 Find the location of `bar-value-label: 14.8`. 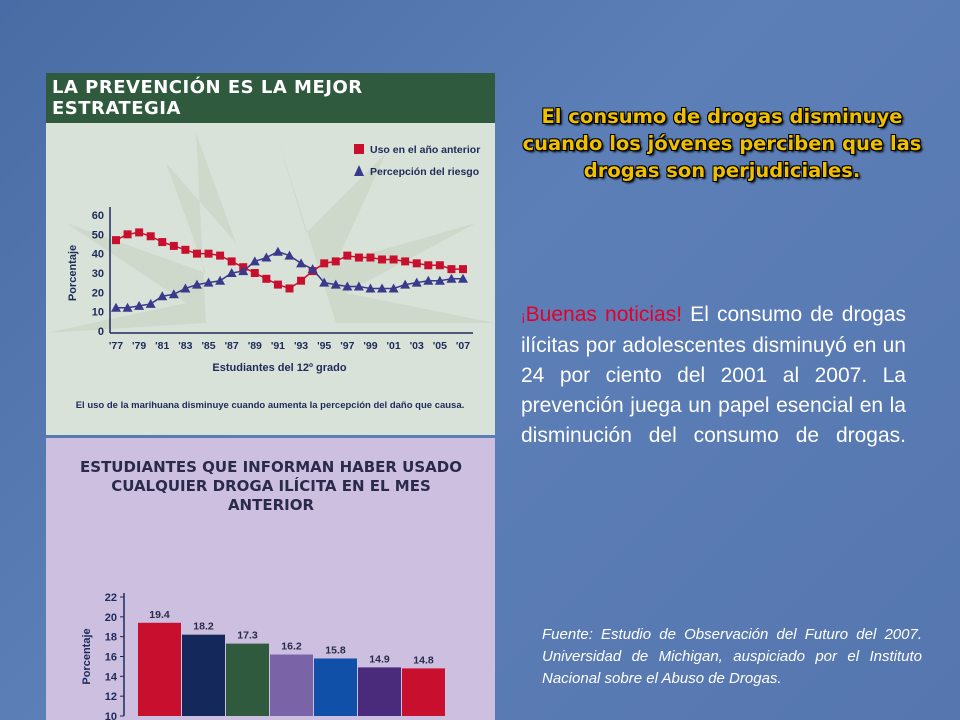

bar-value-label: 14.8 is located at coordinates (423, 660).